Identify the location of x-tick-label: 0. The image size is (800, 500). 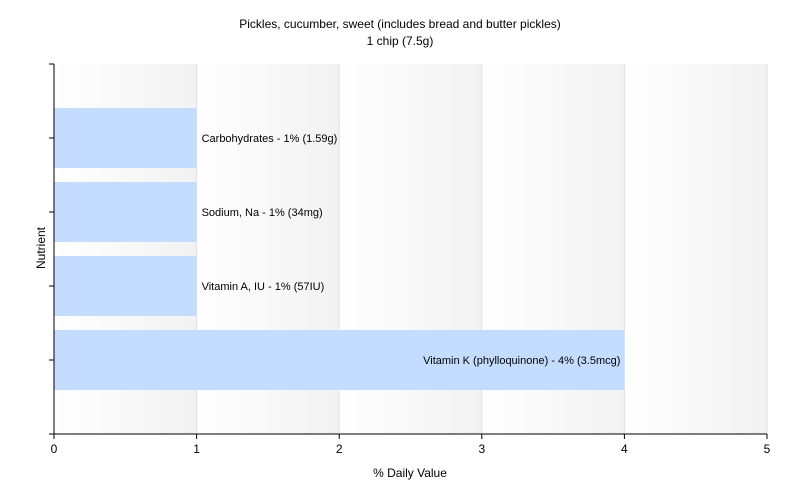
(54, 449).